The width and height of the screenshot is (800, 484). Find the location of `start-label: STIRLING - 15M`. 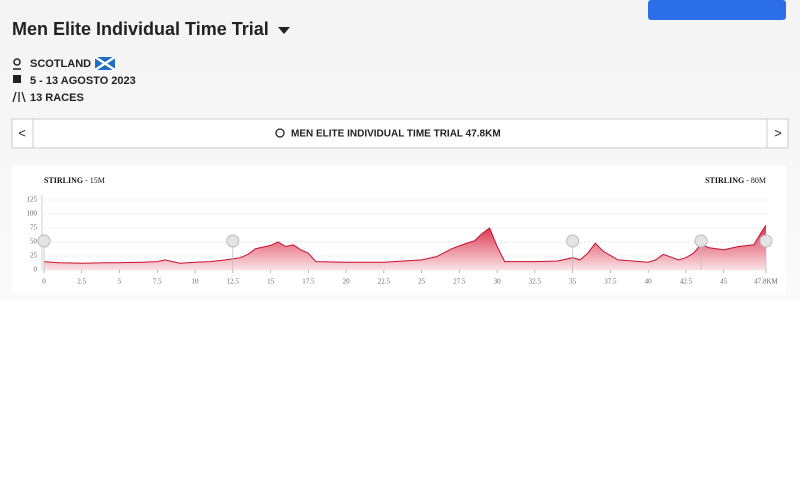

start-label: STIRLING - 15M is located at coordinates (74, 180).